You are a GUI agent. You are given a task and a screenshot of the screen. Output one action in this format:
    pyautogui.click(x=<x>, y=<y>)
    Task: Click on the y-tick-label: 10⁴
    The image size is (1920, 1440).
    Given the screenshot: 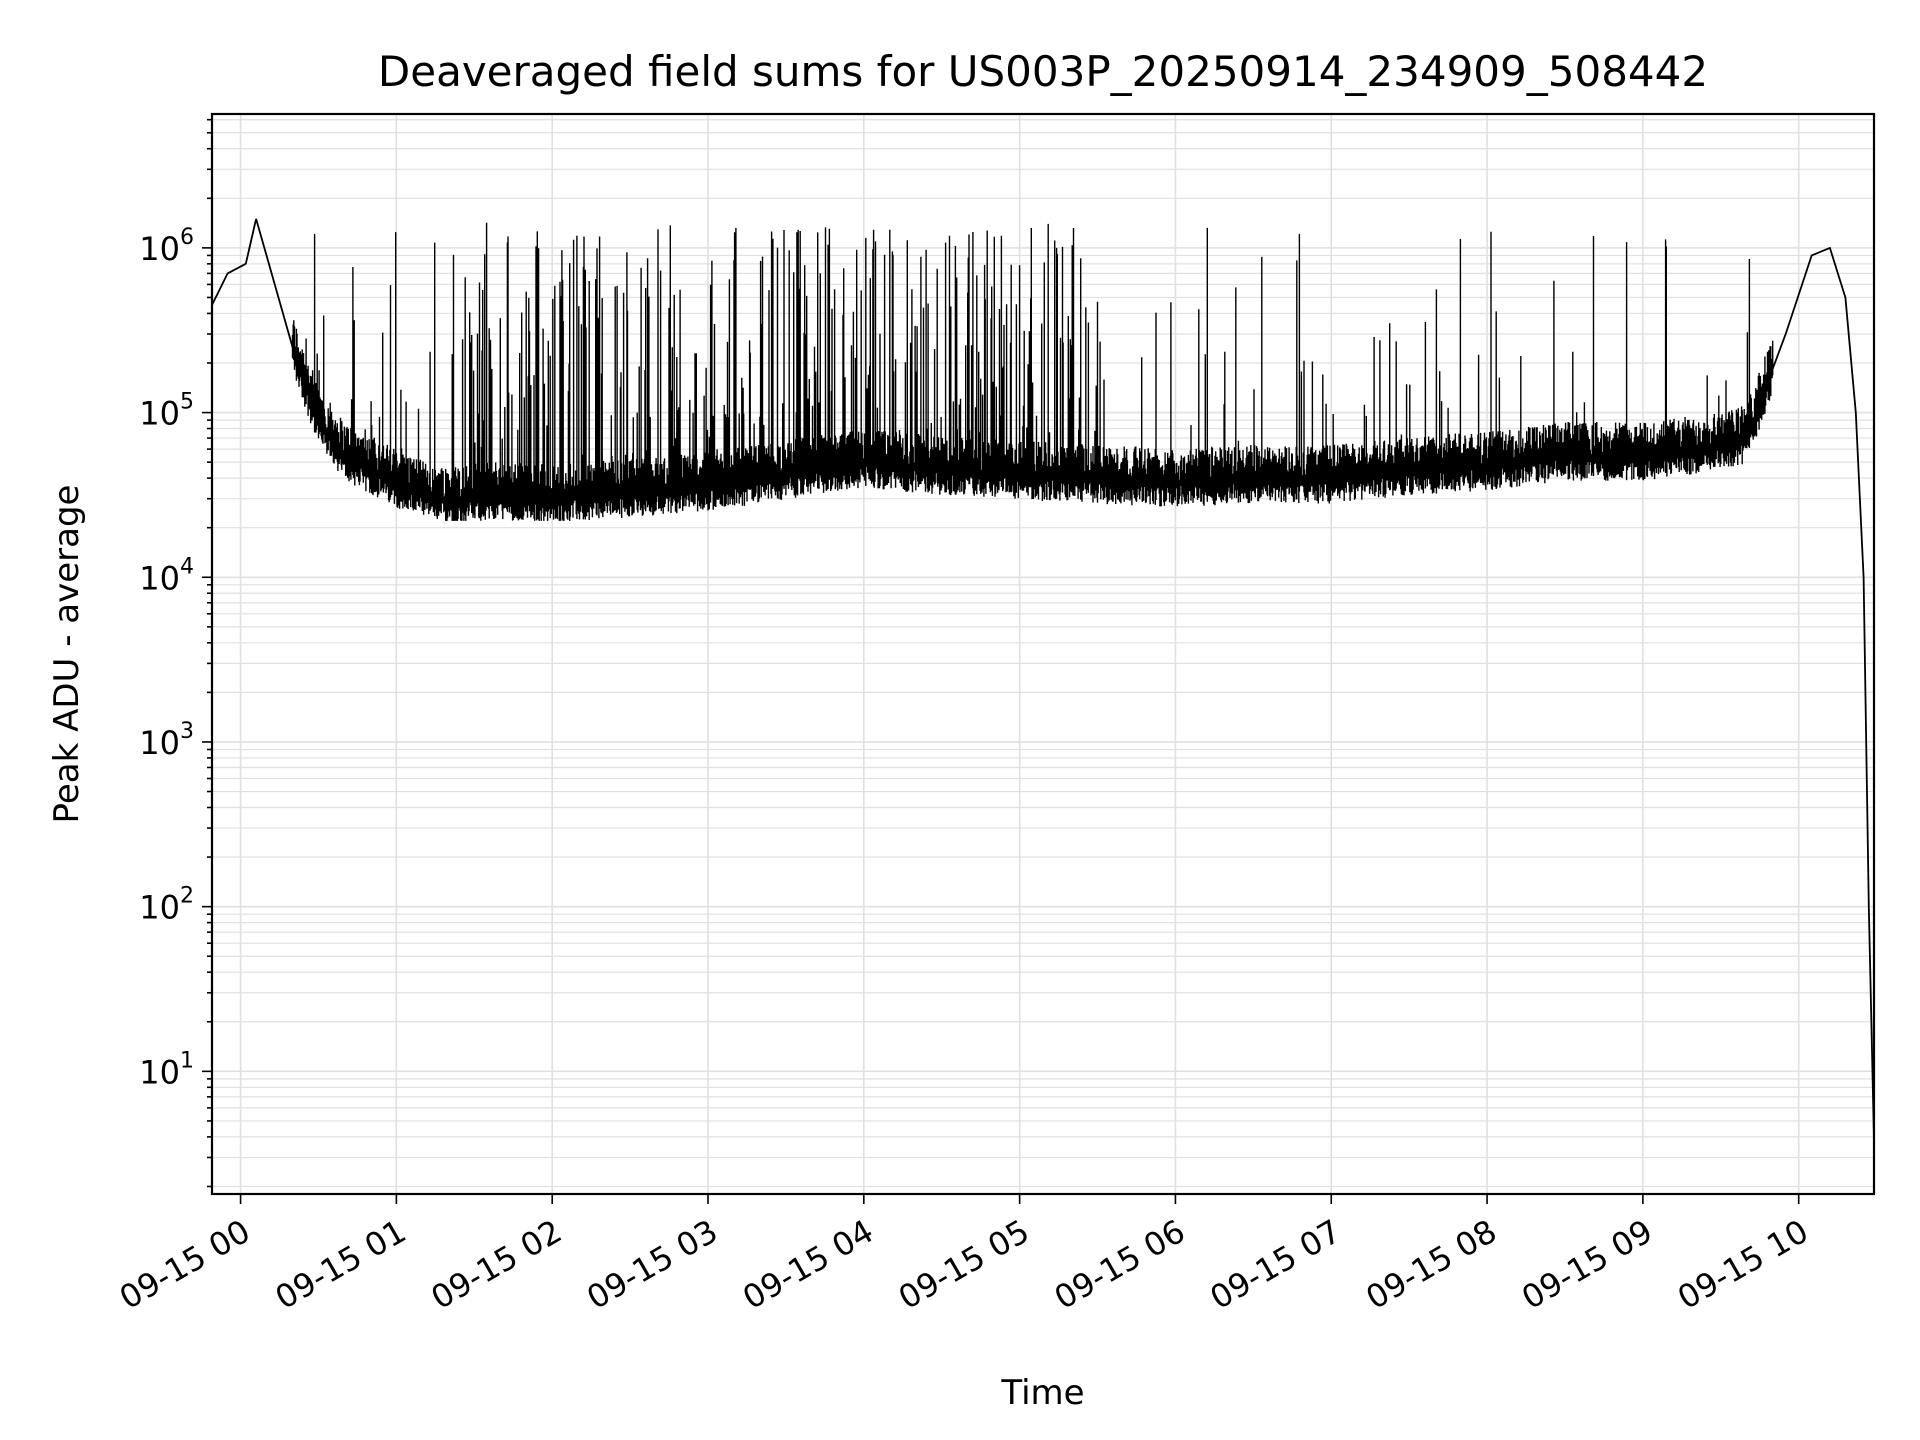 What is the action you would take?
    pyautogui.click(x=166, y=575)
    